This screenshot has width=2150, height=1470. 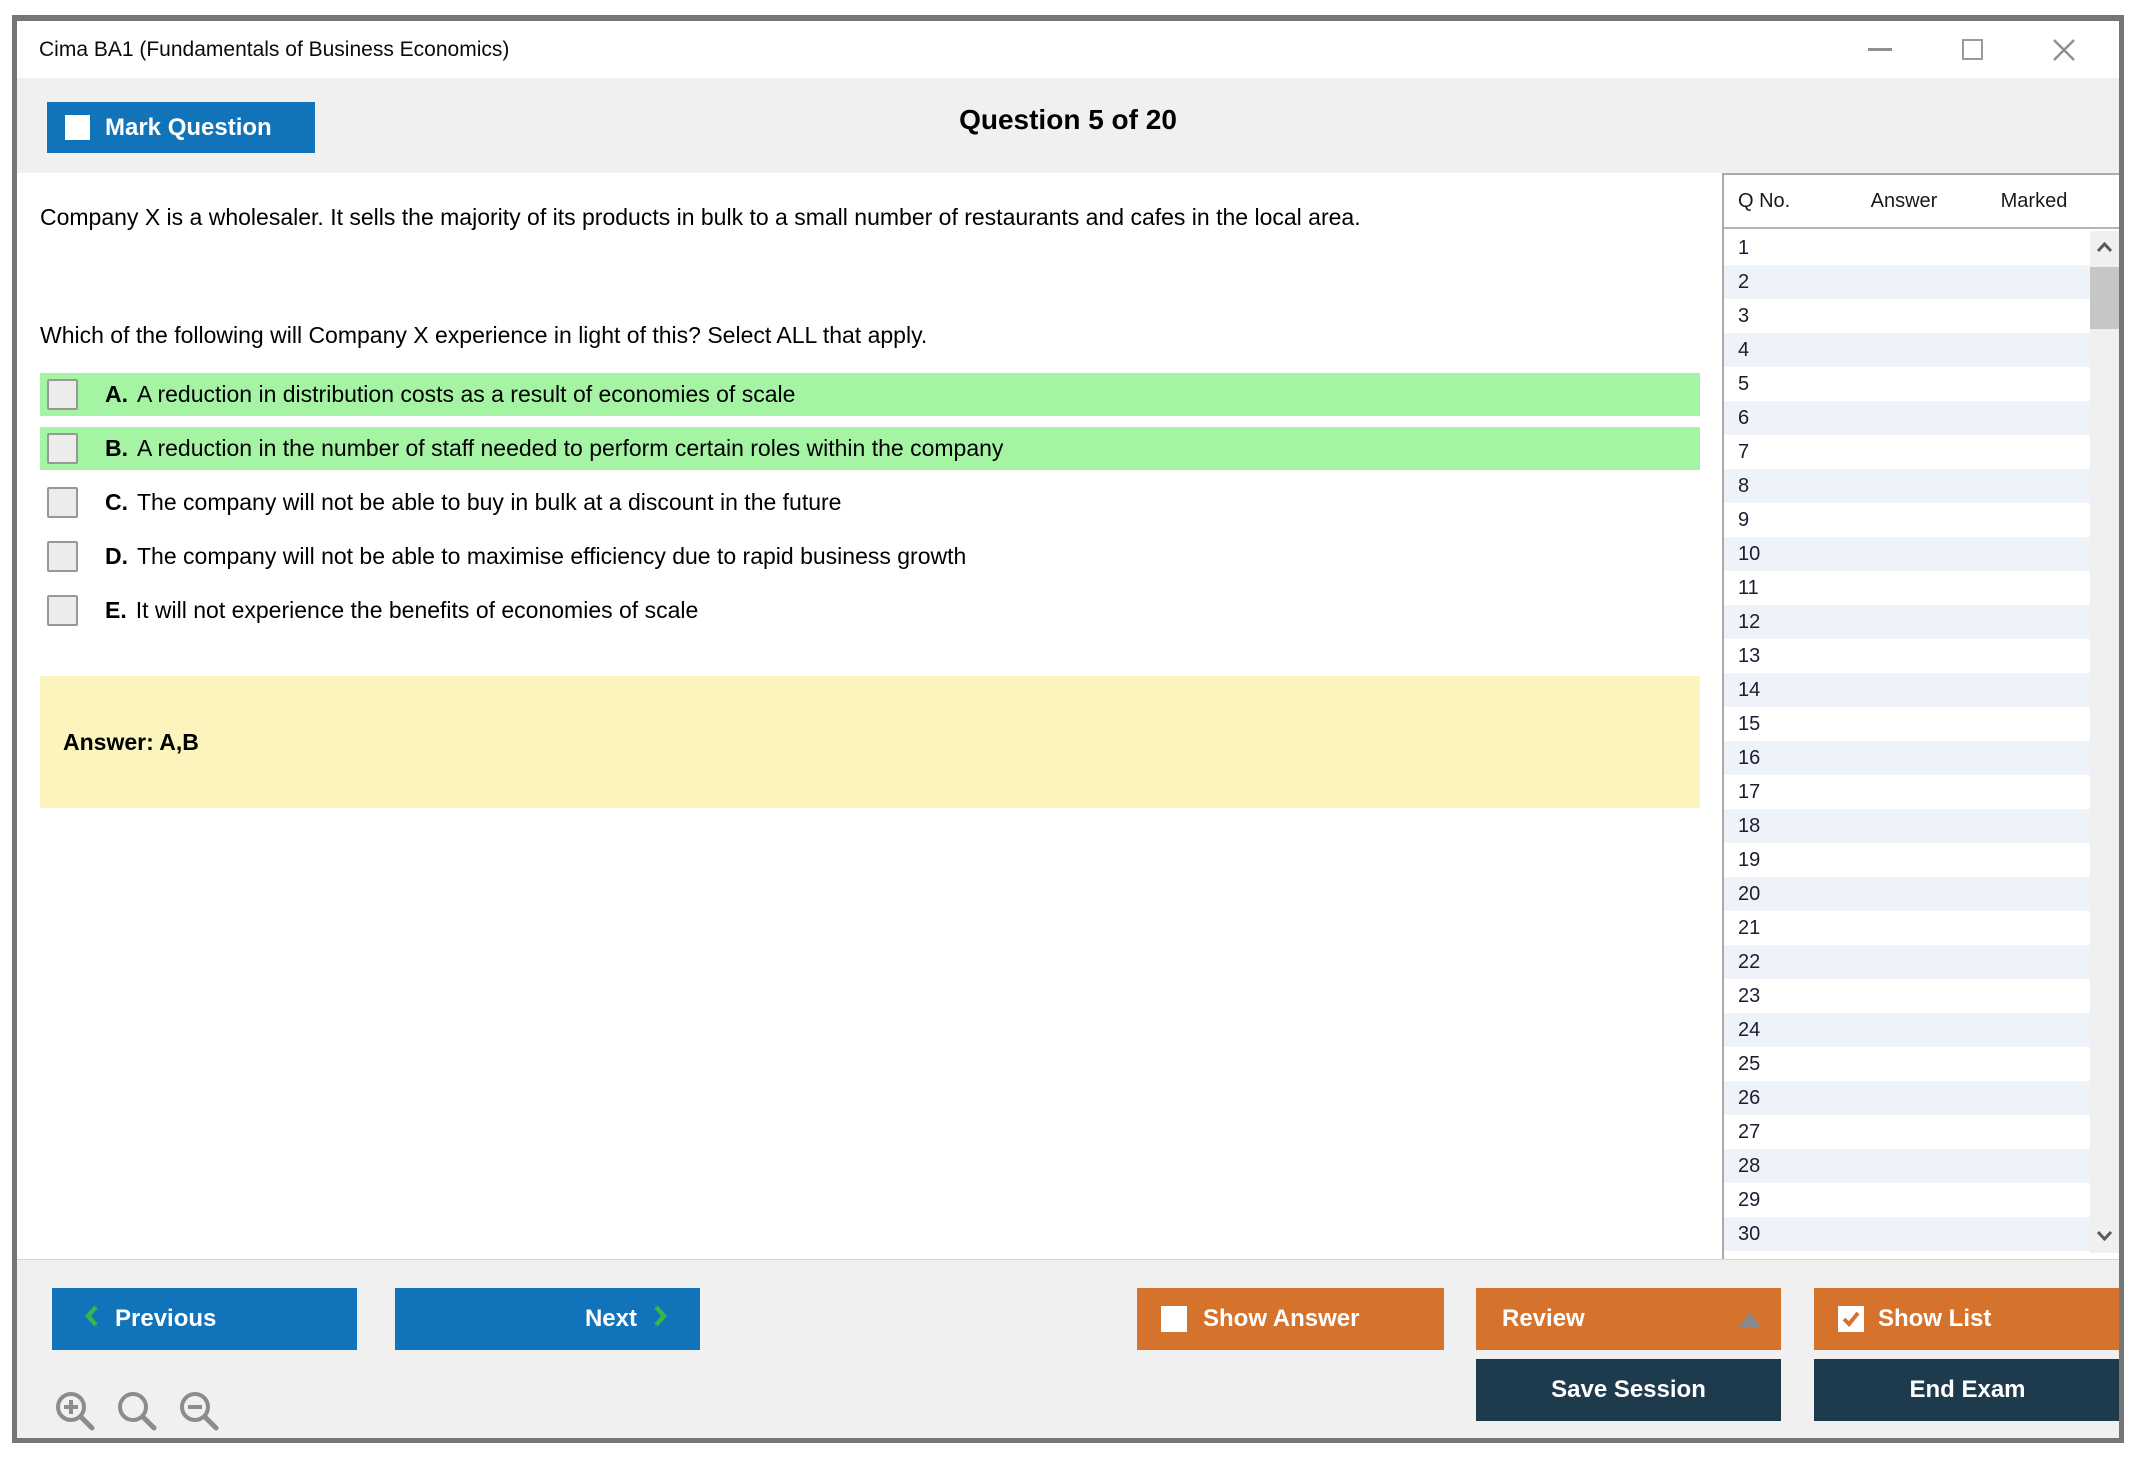 I want to click on search-icon, so click(x=137, y=1411).